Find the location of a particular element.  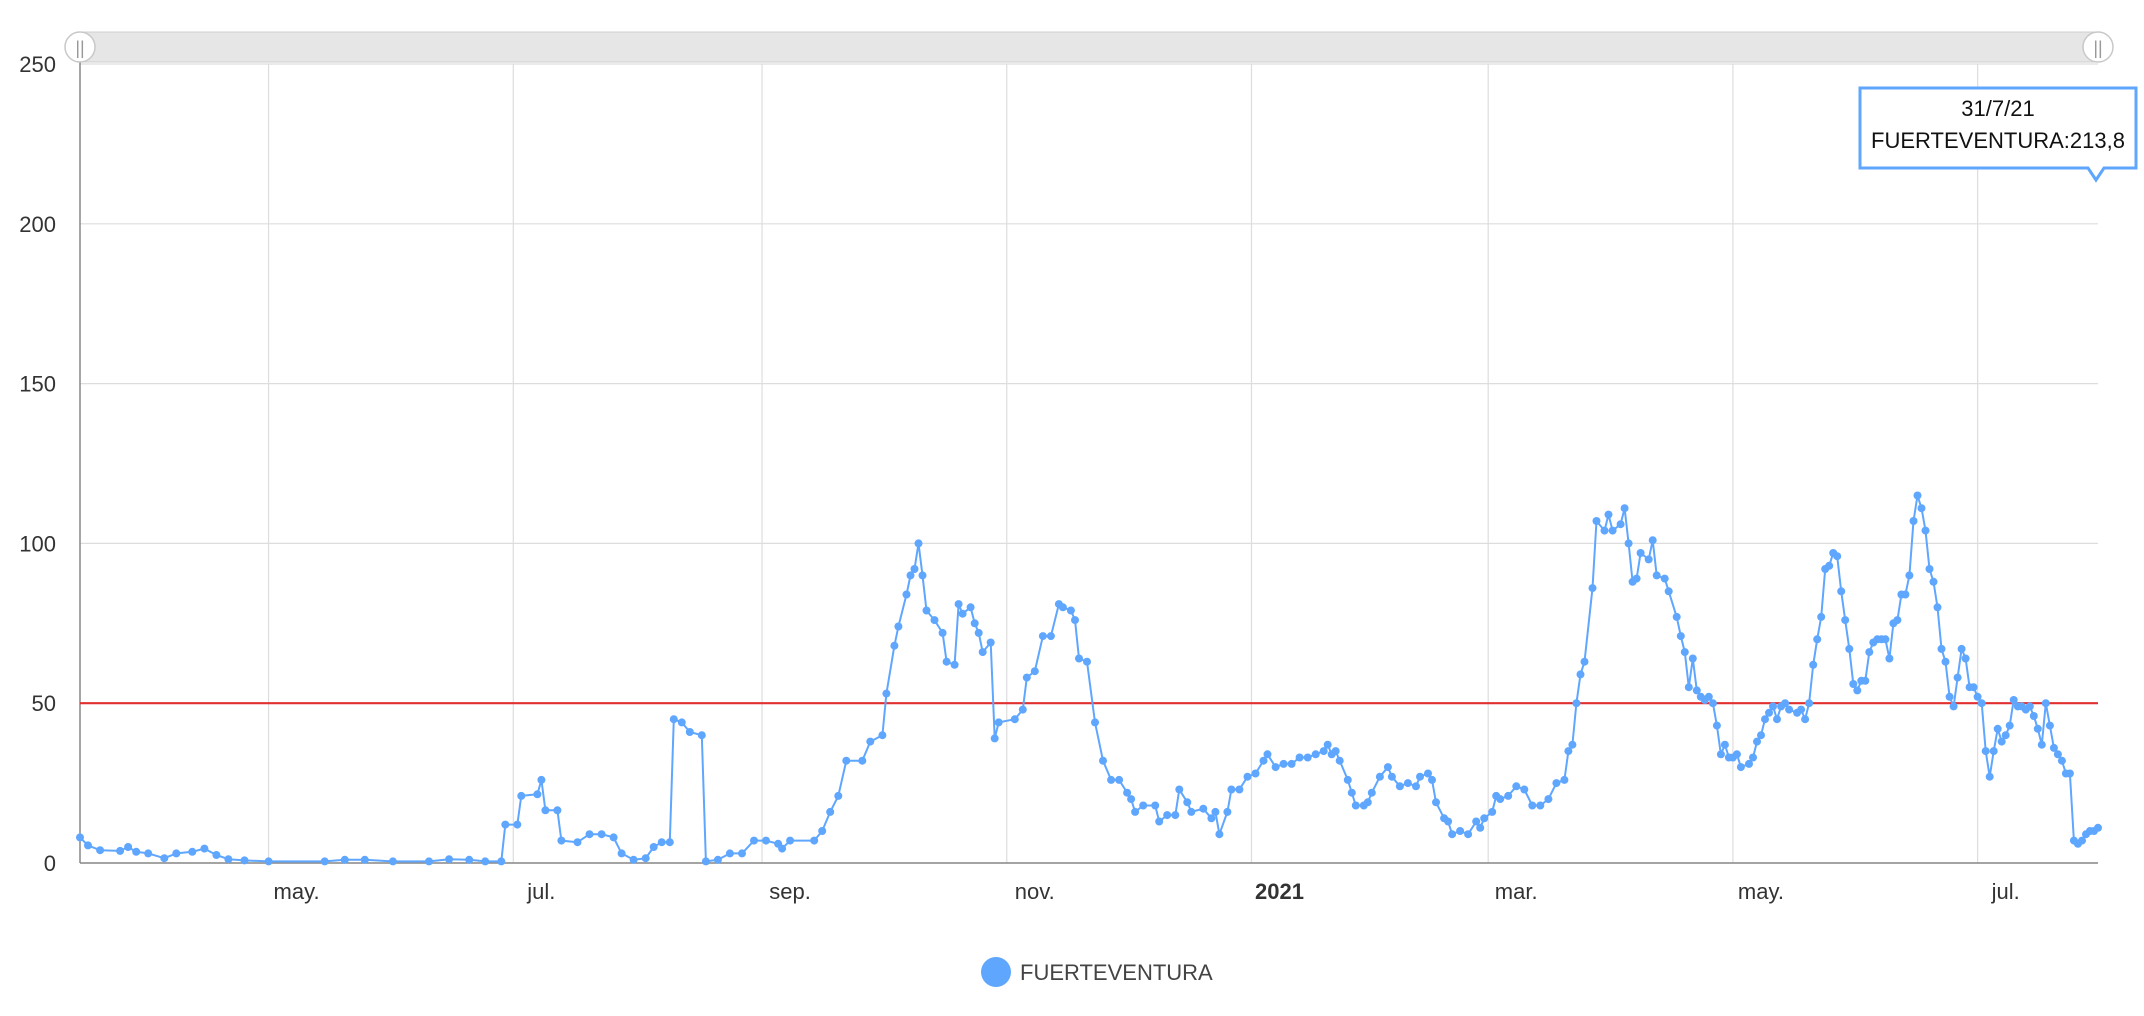

range-slider-track is located at coordinates (1089, 47).